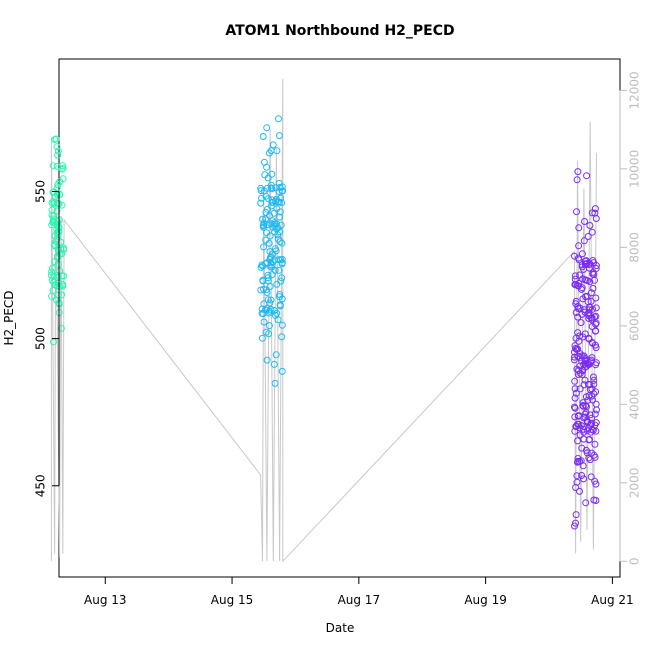  I want to click on y-axis-label: H2_PECD, so click(9, 317).